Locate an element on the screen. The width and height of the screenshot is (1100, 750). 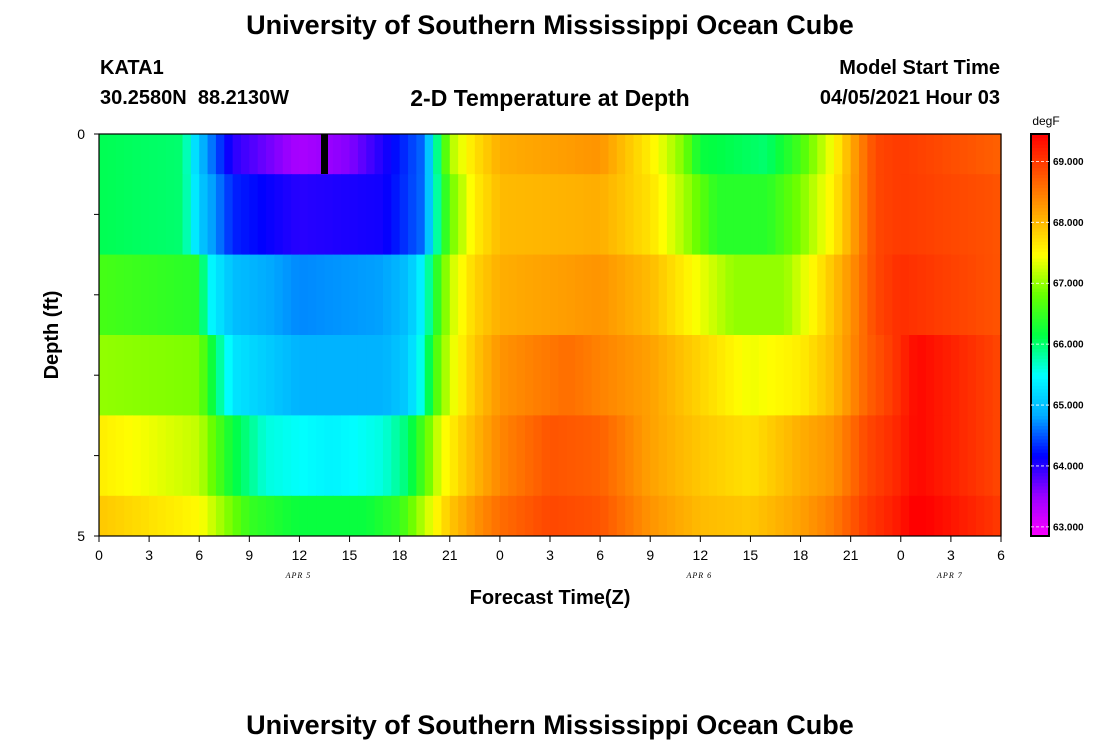
colorbar-tick-label: 69.000 is located at coordinates (1068, 162).